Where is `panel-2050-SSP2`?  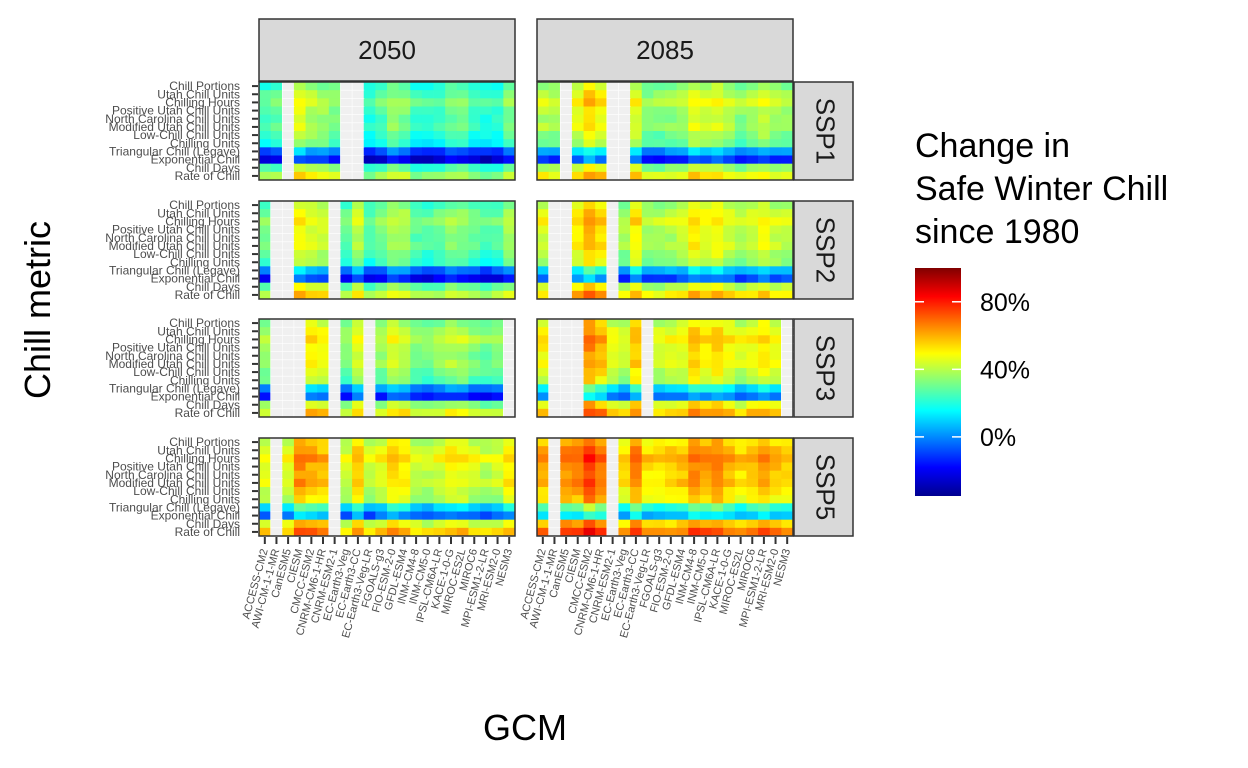
panel-2050-SSP2 is located at coordinates (387, 250).